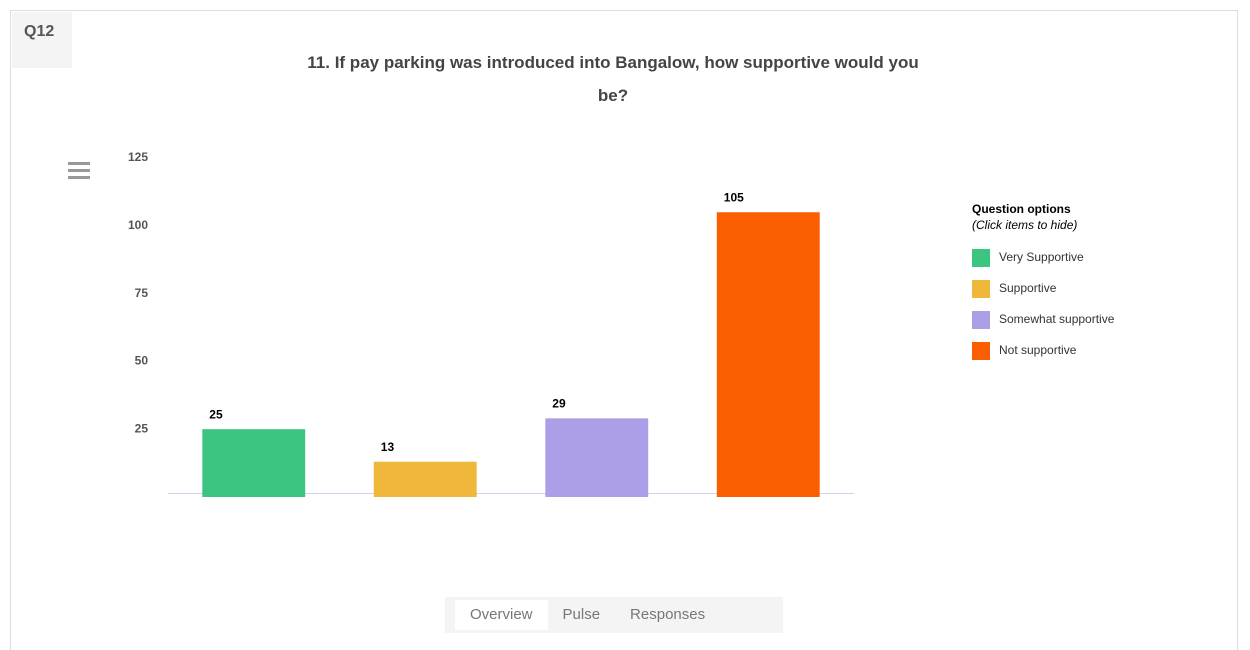 Image resolution: width=1250 pixels, height=650 pixels. What do you see at coordinates (614, 615) in the screenshot?
I see `tab-bar: Overview Pulse Responses` at bounding box center [614, 615].